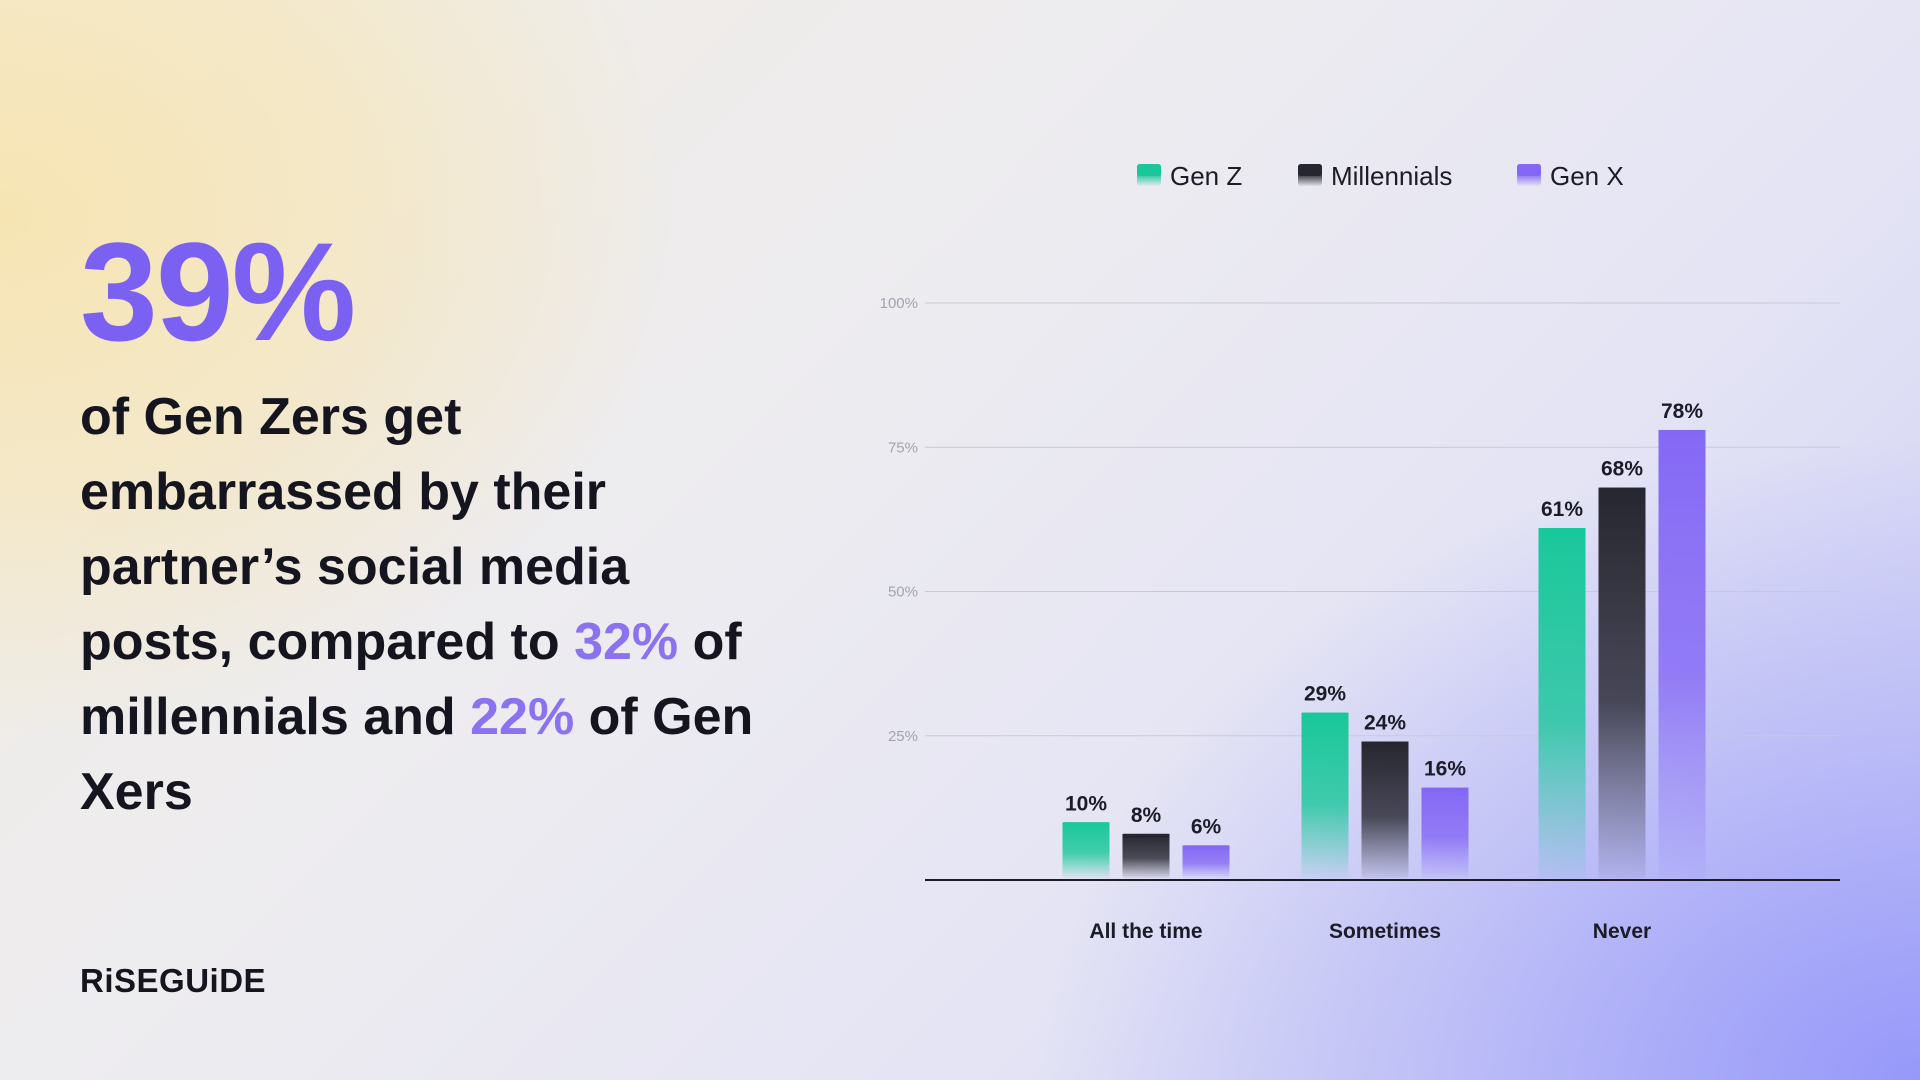 This screenshot has height=1080, width=1920. Describe the element at coordinates (1325, 694) in the screenshot. I see `bar-value-label: 29%` at that location.